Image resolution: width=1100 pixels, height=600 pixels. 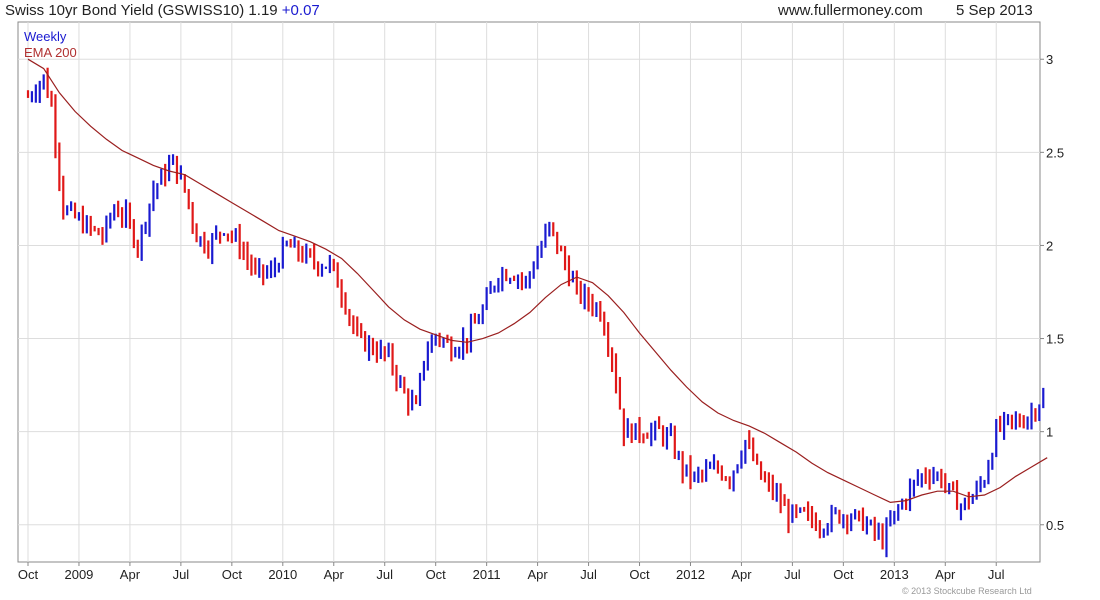 I want to click on x-tick-label: 2009, so click(x=78, y=574).